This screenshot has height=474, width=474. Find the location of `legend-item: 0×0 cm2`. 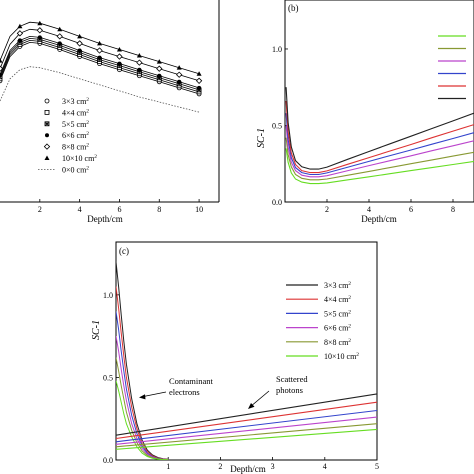

legend-item: 0×0 cm2 is located at coordinates (63, 169).